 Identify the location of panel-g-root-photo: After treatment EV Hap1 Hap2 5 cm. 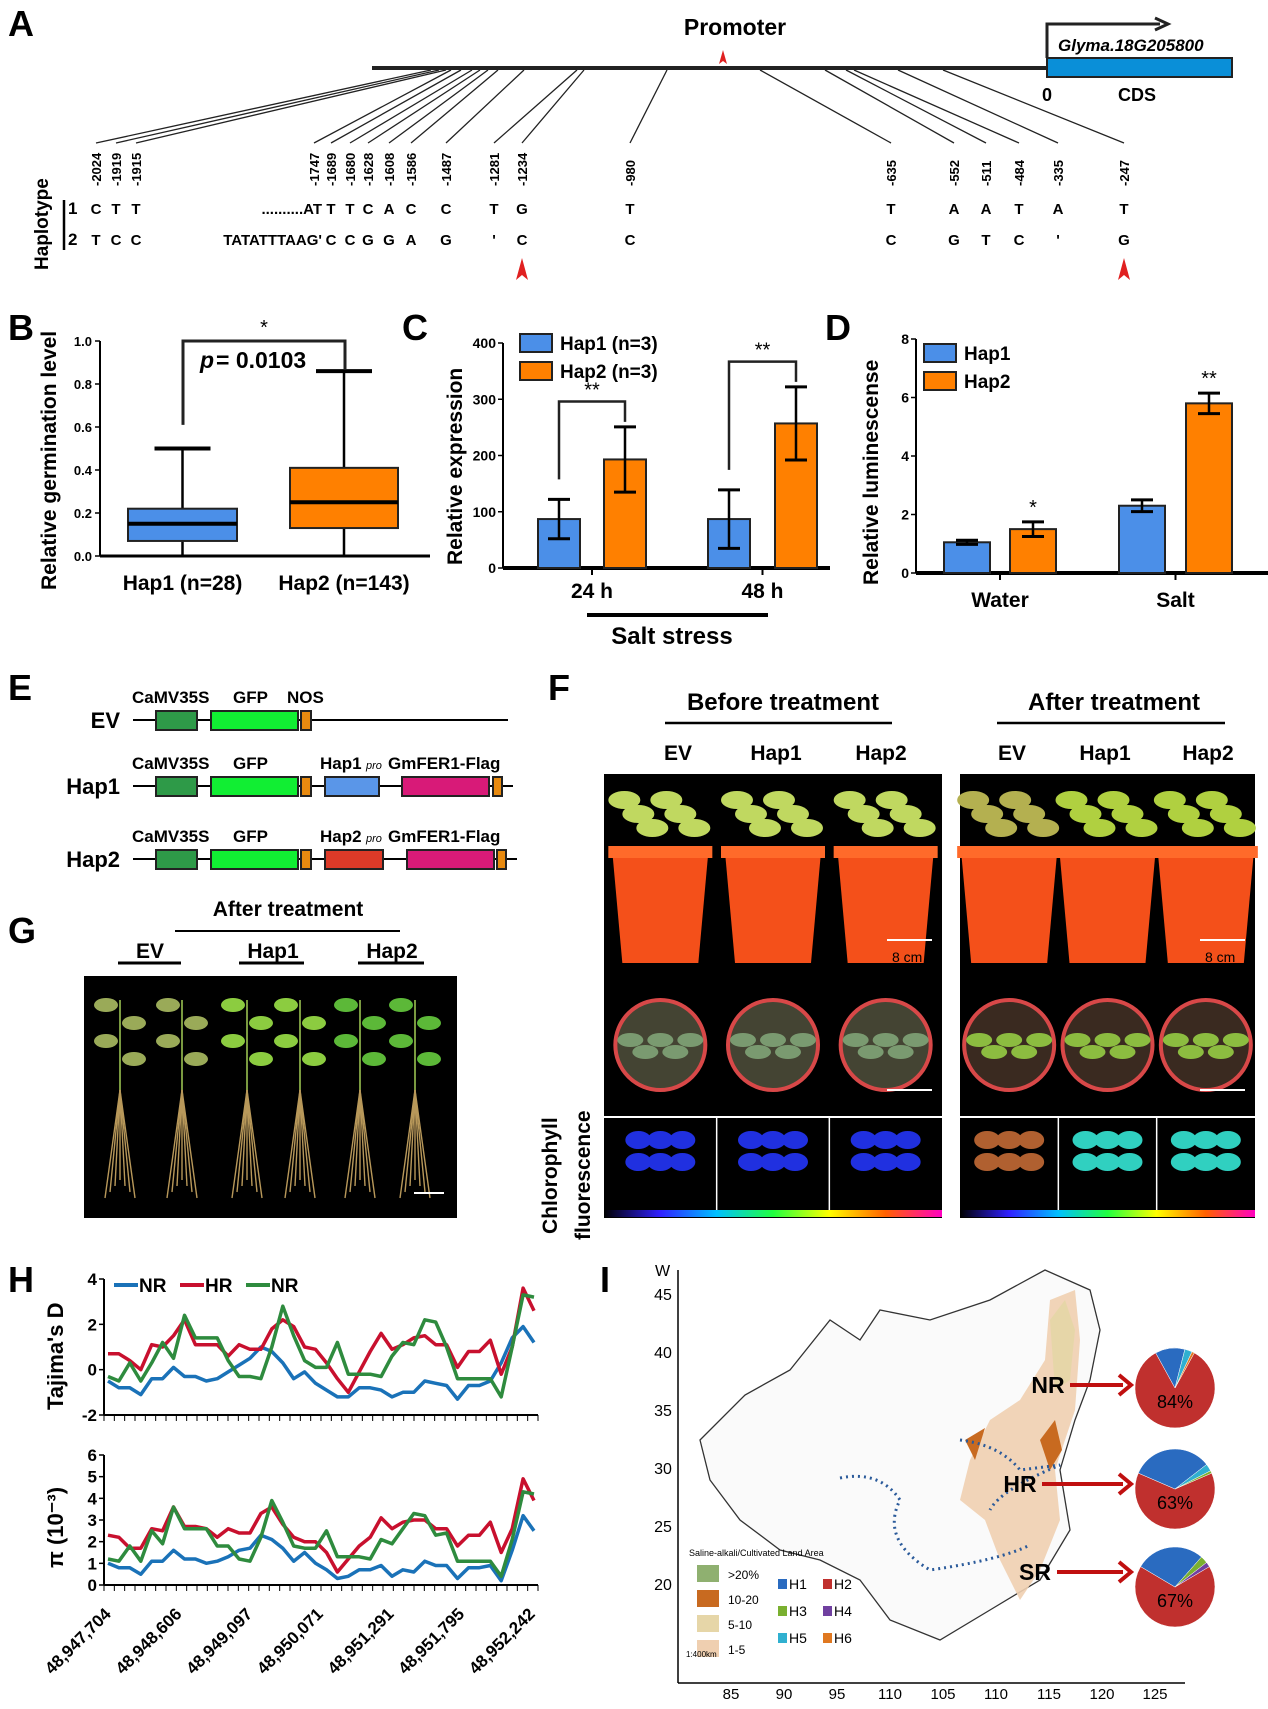
(270, 1058).